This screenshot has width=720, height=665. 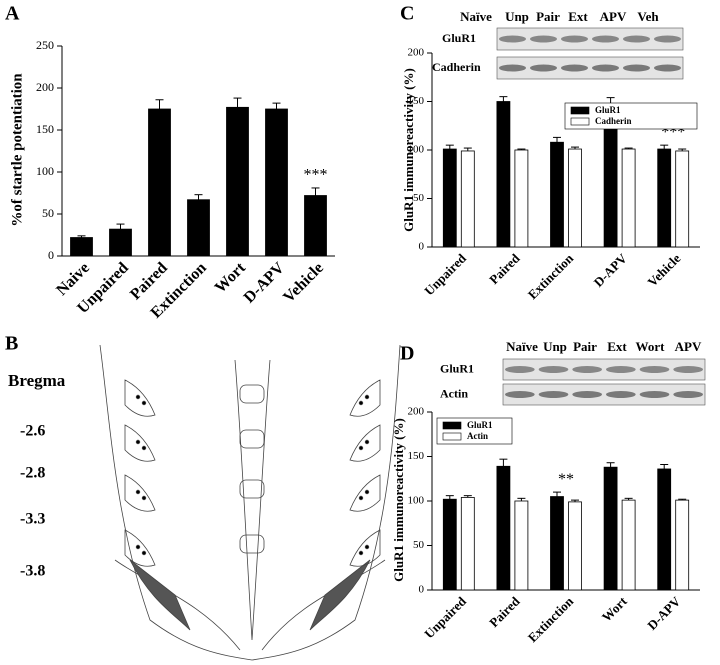 I want to click on panel-label: B, so click(x=11, y=344).